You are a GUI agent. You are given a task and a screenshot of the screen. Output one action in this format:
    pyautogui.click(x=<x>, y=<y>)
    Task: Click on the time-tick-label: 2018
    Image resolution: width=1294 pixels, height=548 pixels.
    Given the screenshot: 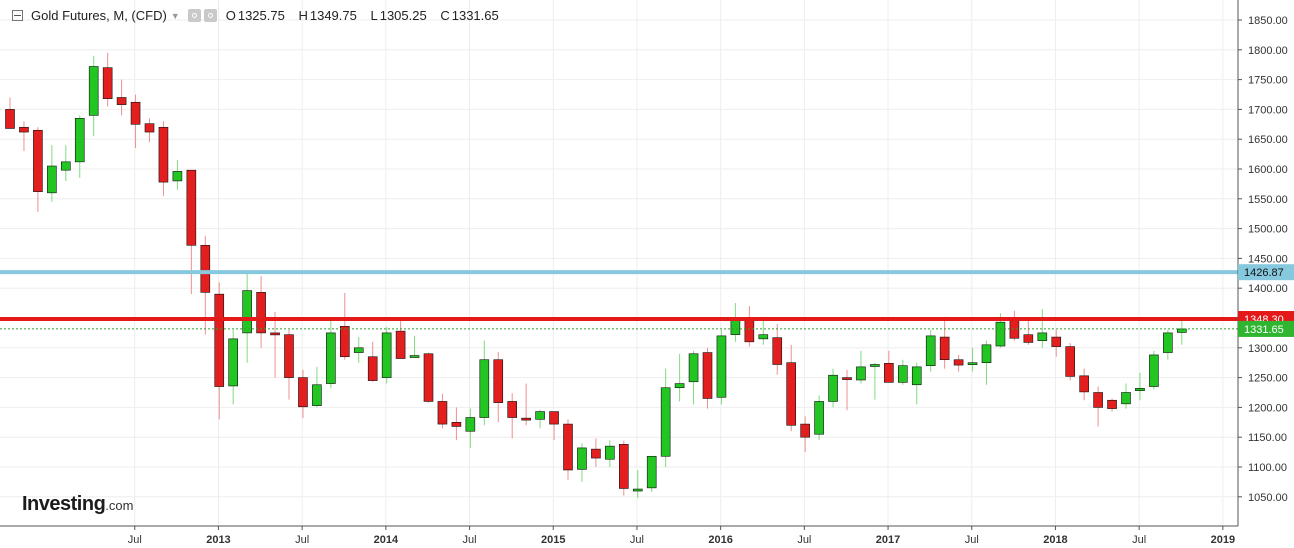 What is the action you would take?
    pyautogui.click(x=1055, y=540)
    